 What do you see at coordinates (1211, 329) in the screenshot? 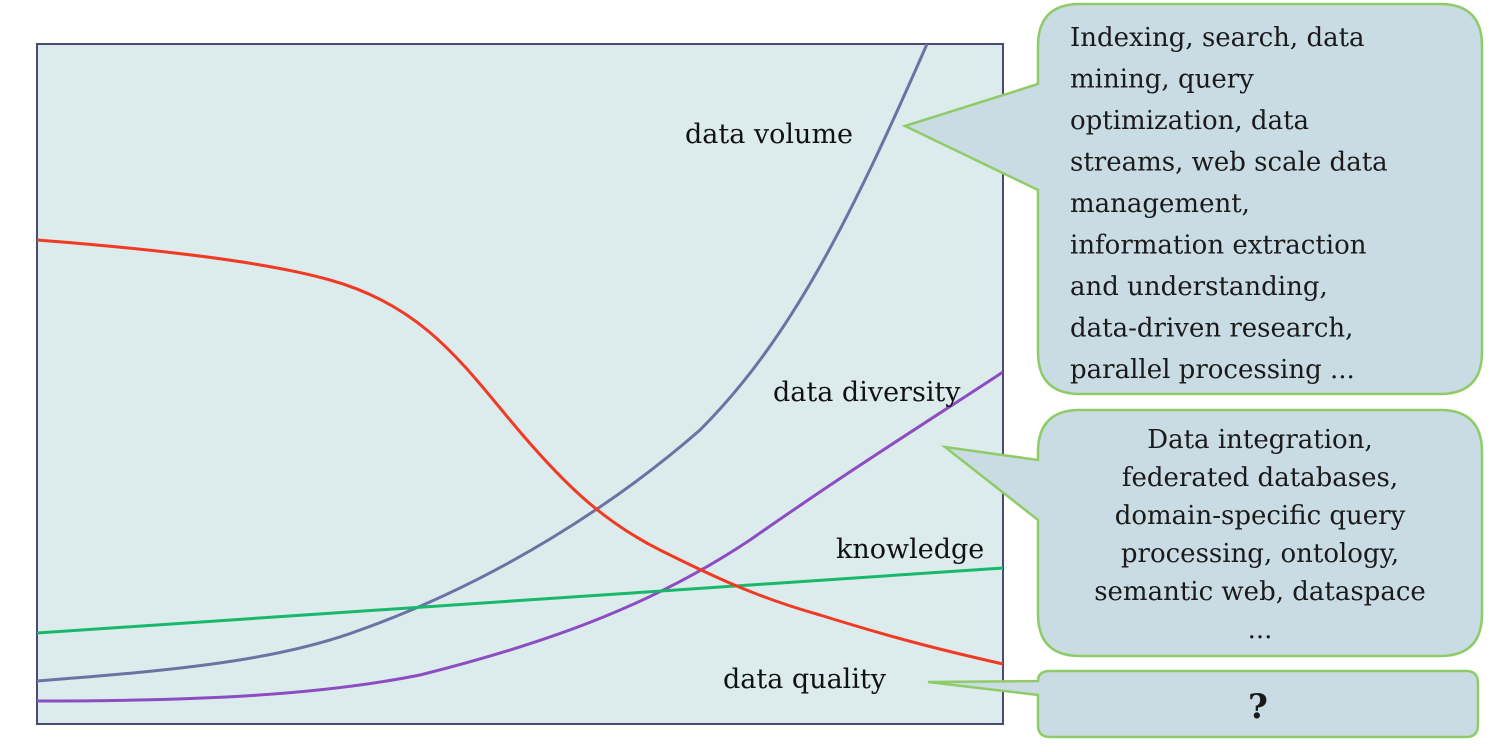
I see `volume-line: data-driven research,` at bounding box center [1211, 329].